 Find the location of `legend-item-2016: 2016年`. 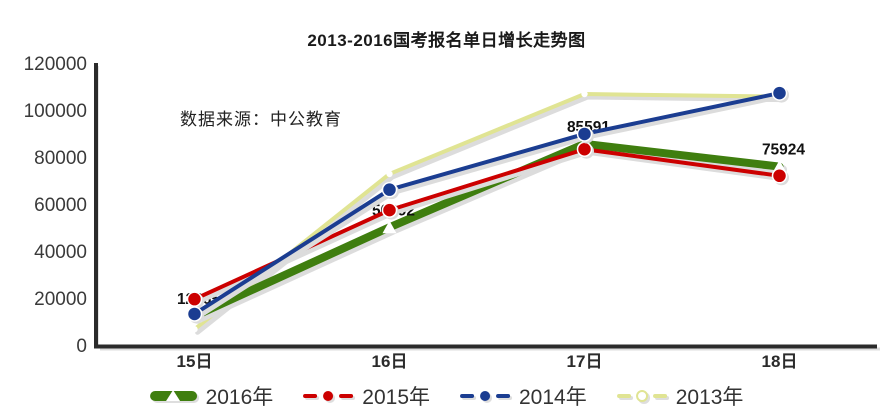

legend-item-2016: 2016年 is located at coordinates (211, 396).